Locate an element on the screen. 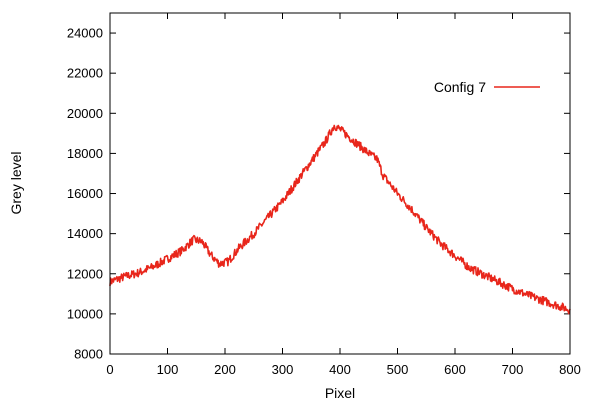 The image size is (597, 406). x-axis-title: Pixel is located at coordinates (340, 393).